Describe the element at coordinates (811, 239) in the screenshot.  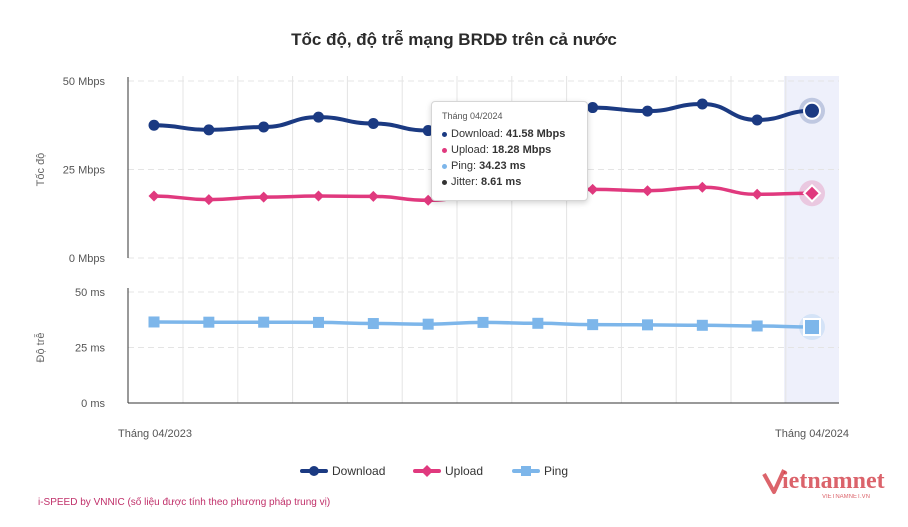
I see `highlight-band` at that location.